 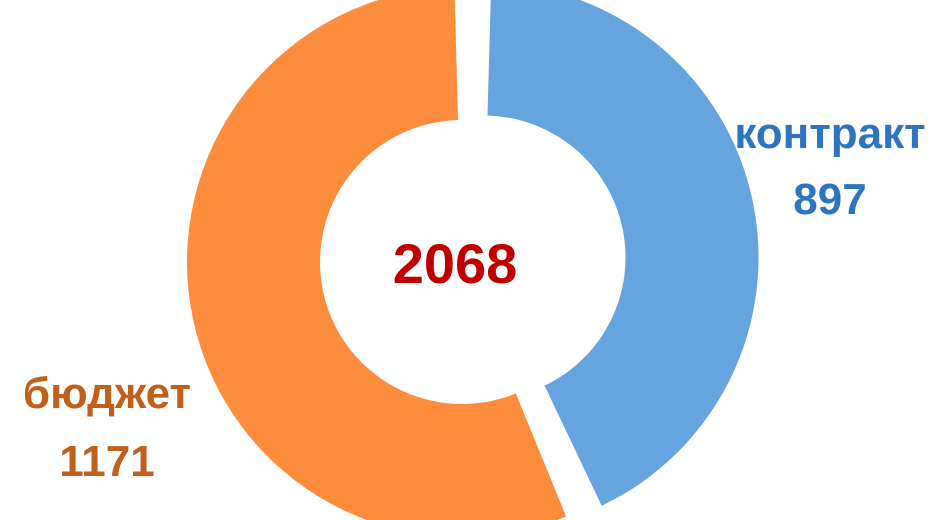 What do you see at coordinates (106, 461) in the screenshot?
I see `slice-label-budget-value: 1171` at bounding box center [106, 461].